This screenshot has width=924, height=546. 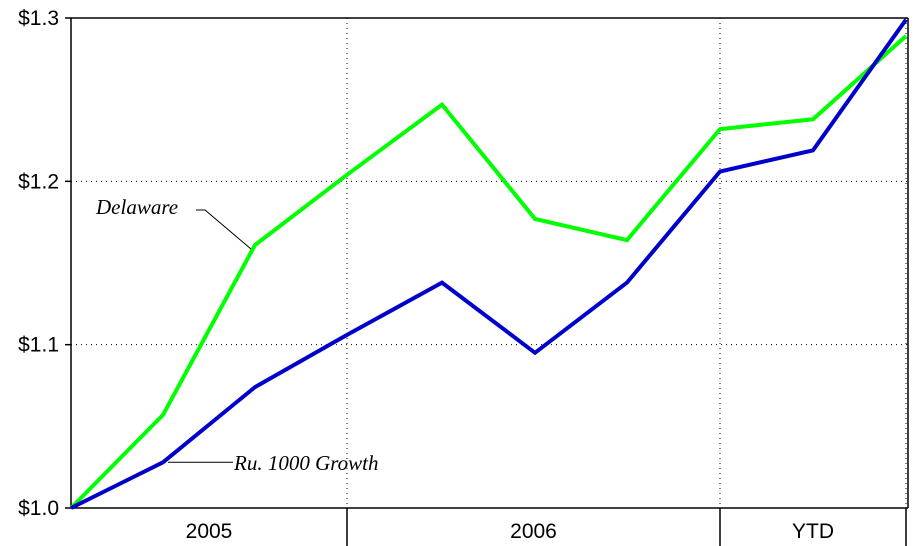 What do you see at coordinates (533, 531) in the screenshot?
I see `x-period-label: 2006` at bounding box center [533, 531].